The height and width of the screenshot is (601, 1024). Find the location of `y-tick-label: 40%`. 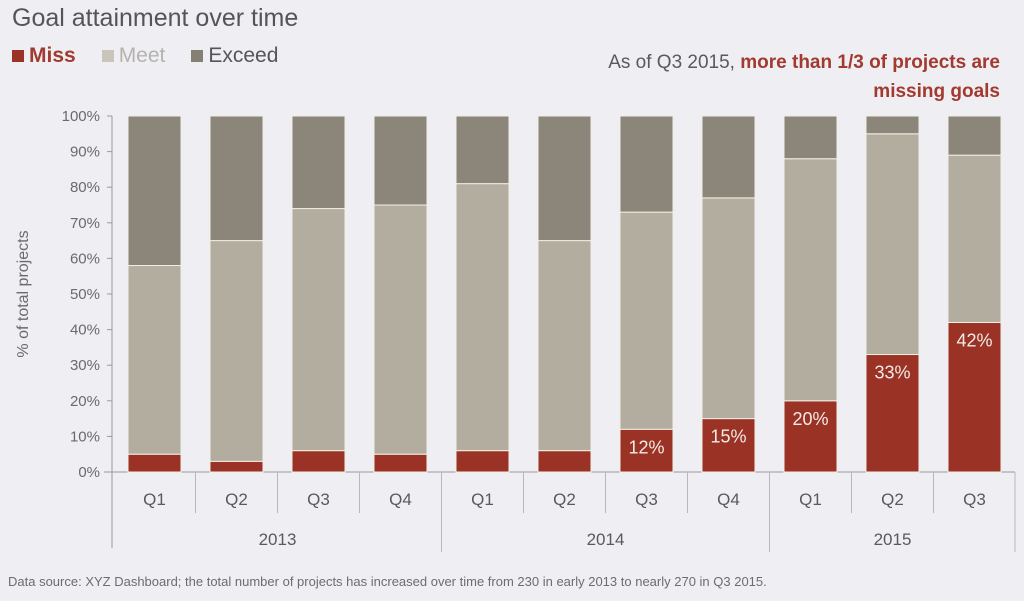

y-tick-label: 40% is located at coordinates (85, 330).